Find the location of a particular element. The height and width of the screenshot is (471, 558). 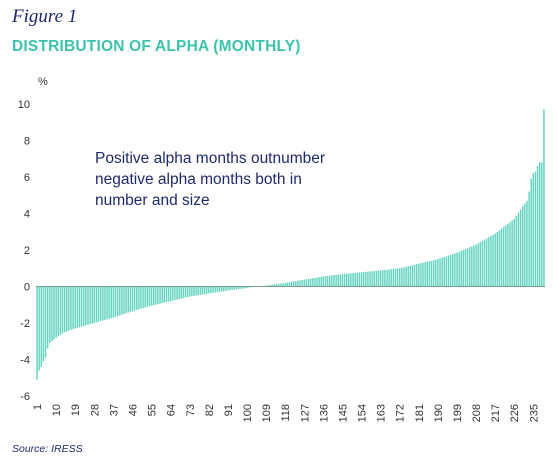

figure-label: Figure 1 is located at coordinates (45, 16).